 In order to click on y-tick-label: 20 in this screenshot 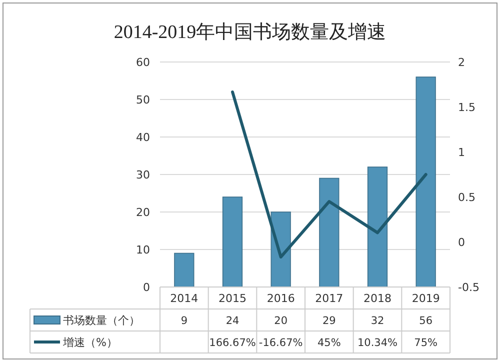, I will do `click(143, 212)`.